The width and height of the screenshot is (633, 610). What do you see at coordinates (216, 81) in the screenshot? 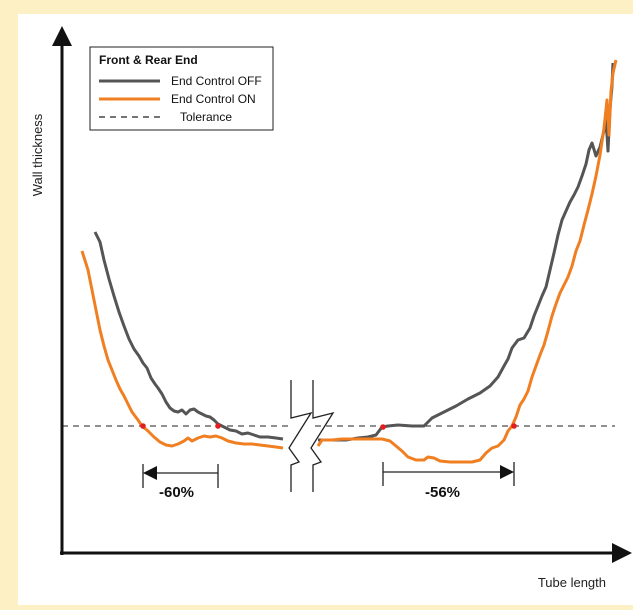
I see `legend-entry-off: End Control OFF` at bounding box center [216, 81].